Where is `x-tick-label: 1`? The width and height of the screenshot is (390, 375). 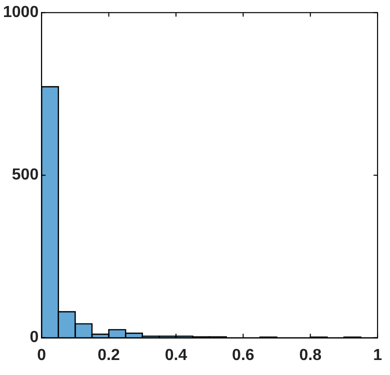
x-tick-label: 1 is located at coordinates (377, 355).